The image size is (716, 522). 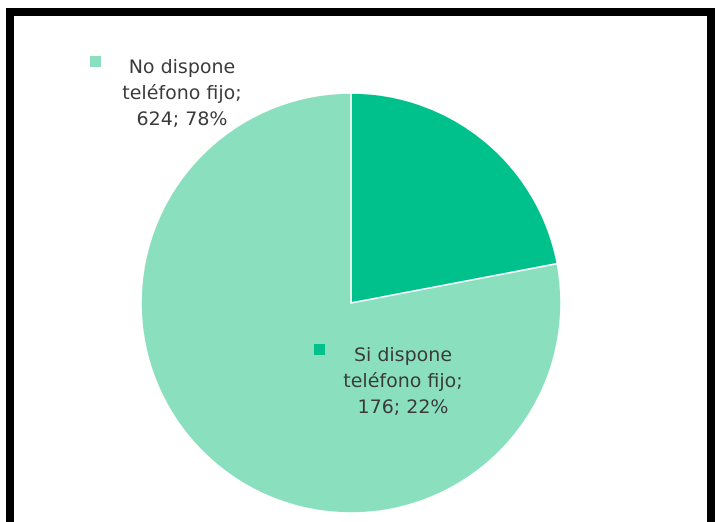 I want to click on pie-slice, so click(x=454, y=198).